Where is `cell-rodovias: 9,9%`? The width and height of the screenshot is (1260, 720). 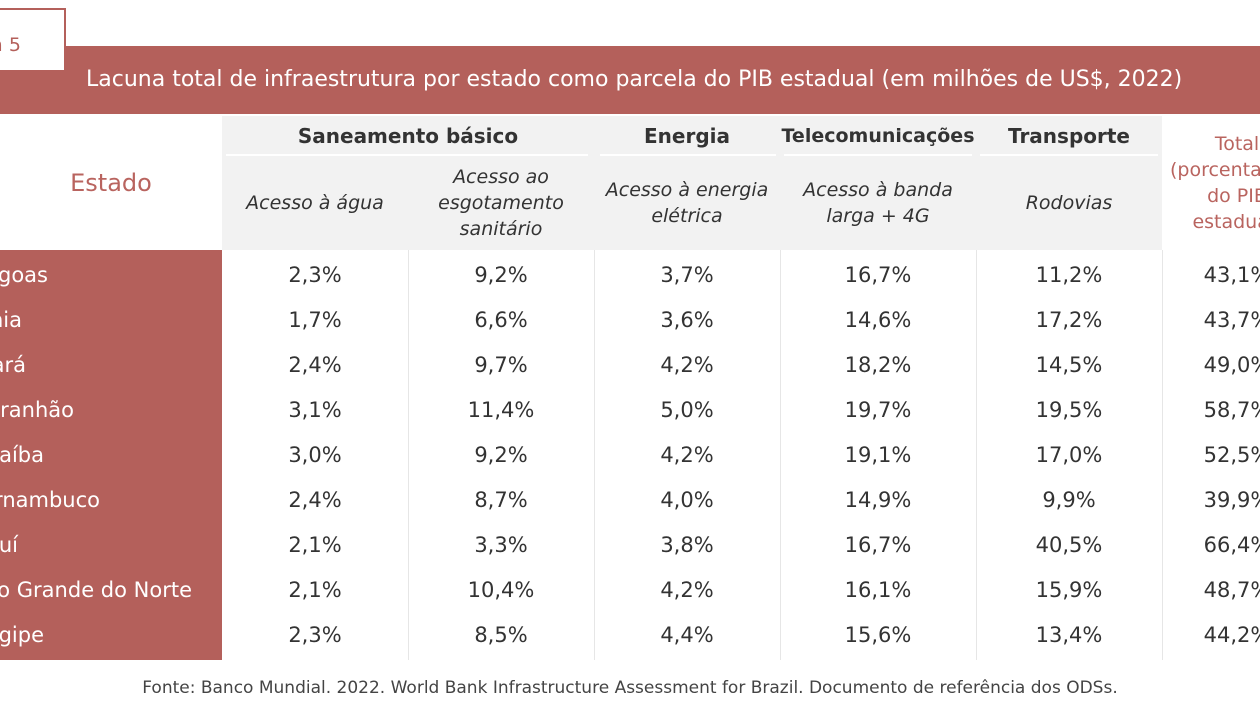 cell-rodovias: 9,9% is located at coordinates (1069, 499).